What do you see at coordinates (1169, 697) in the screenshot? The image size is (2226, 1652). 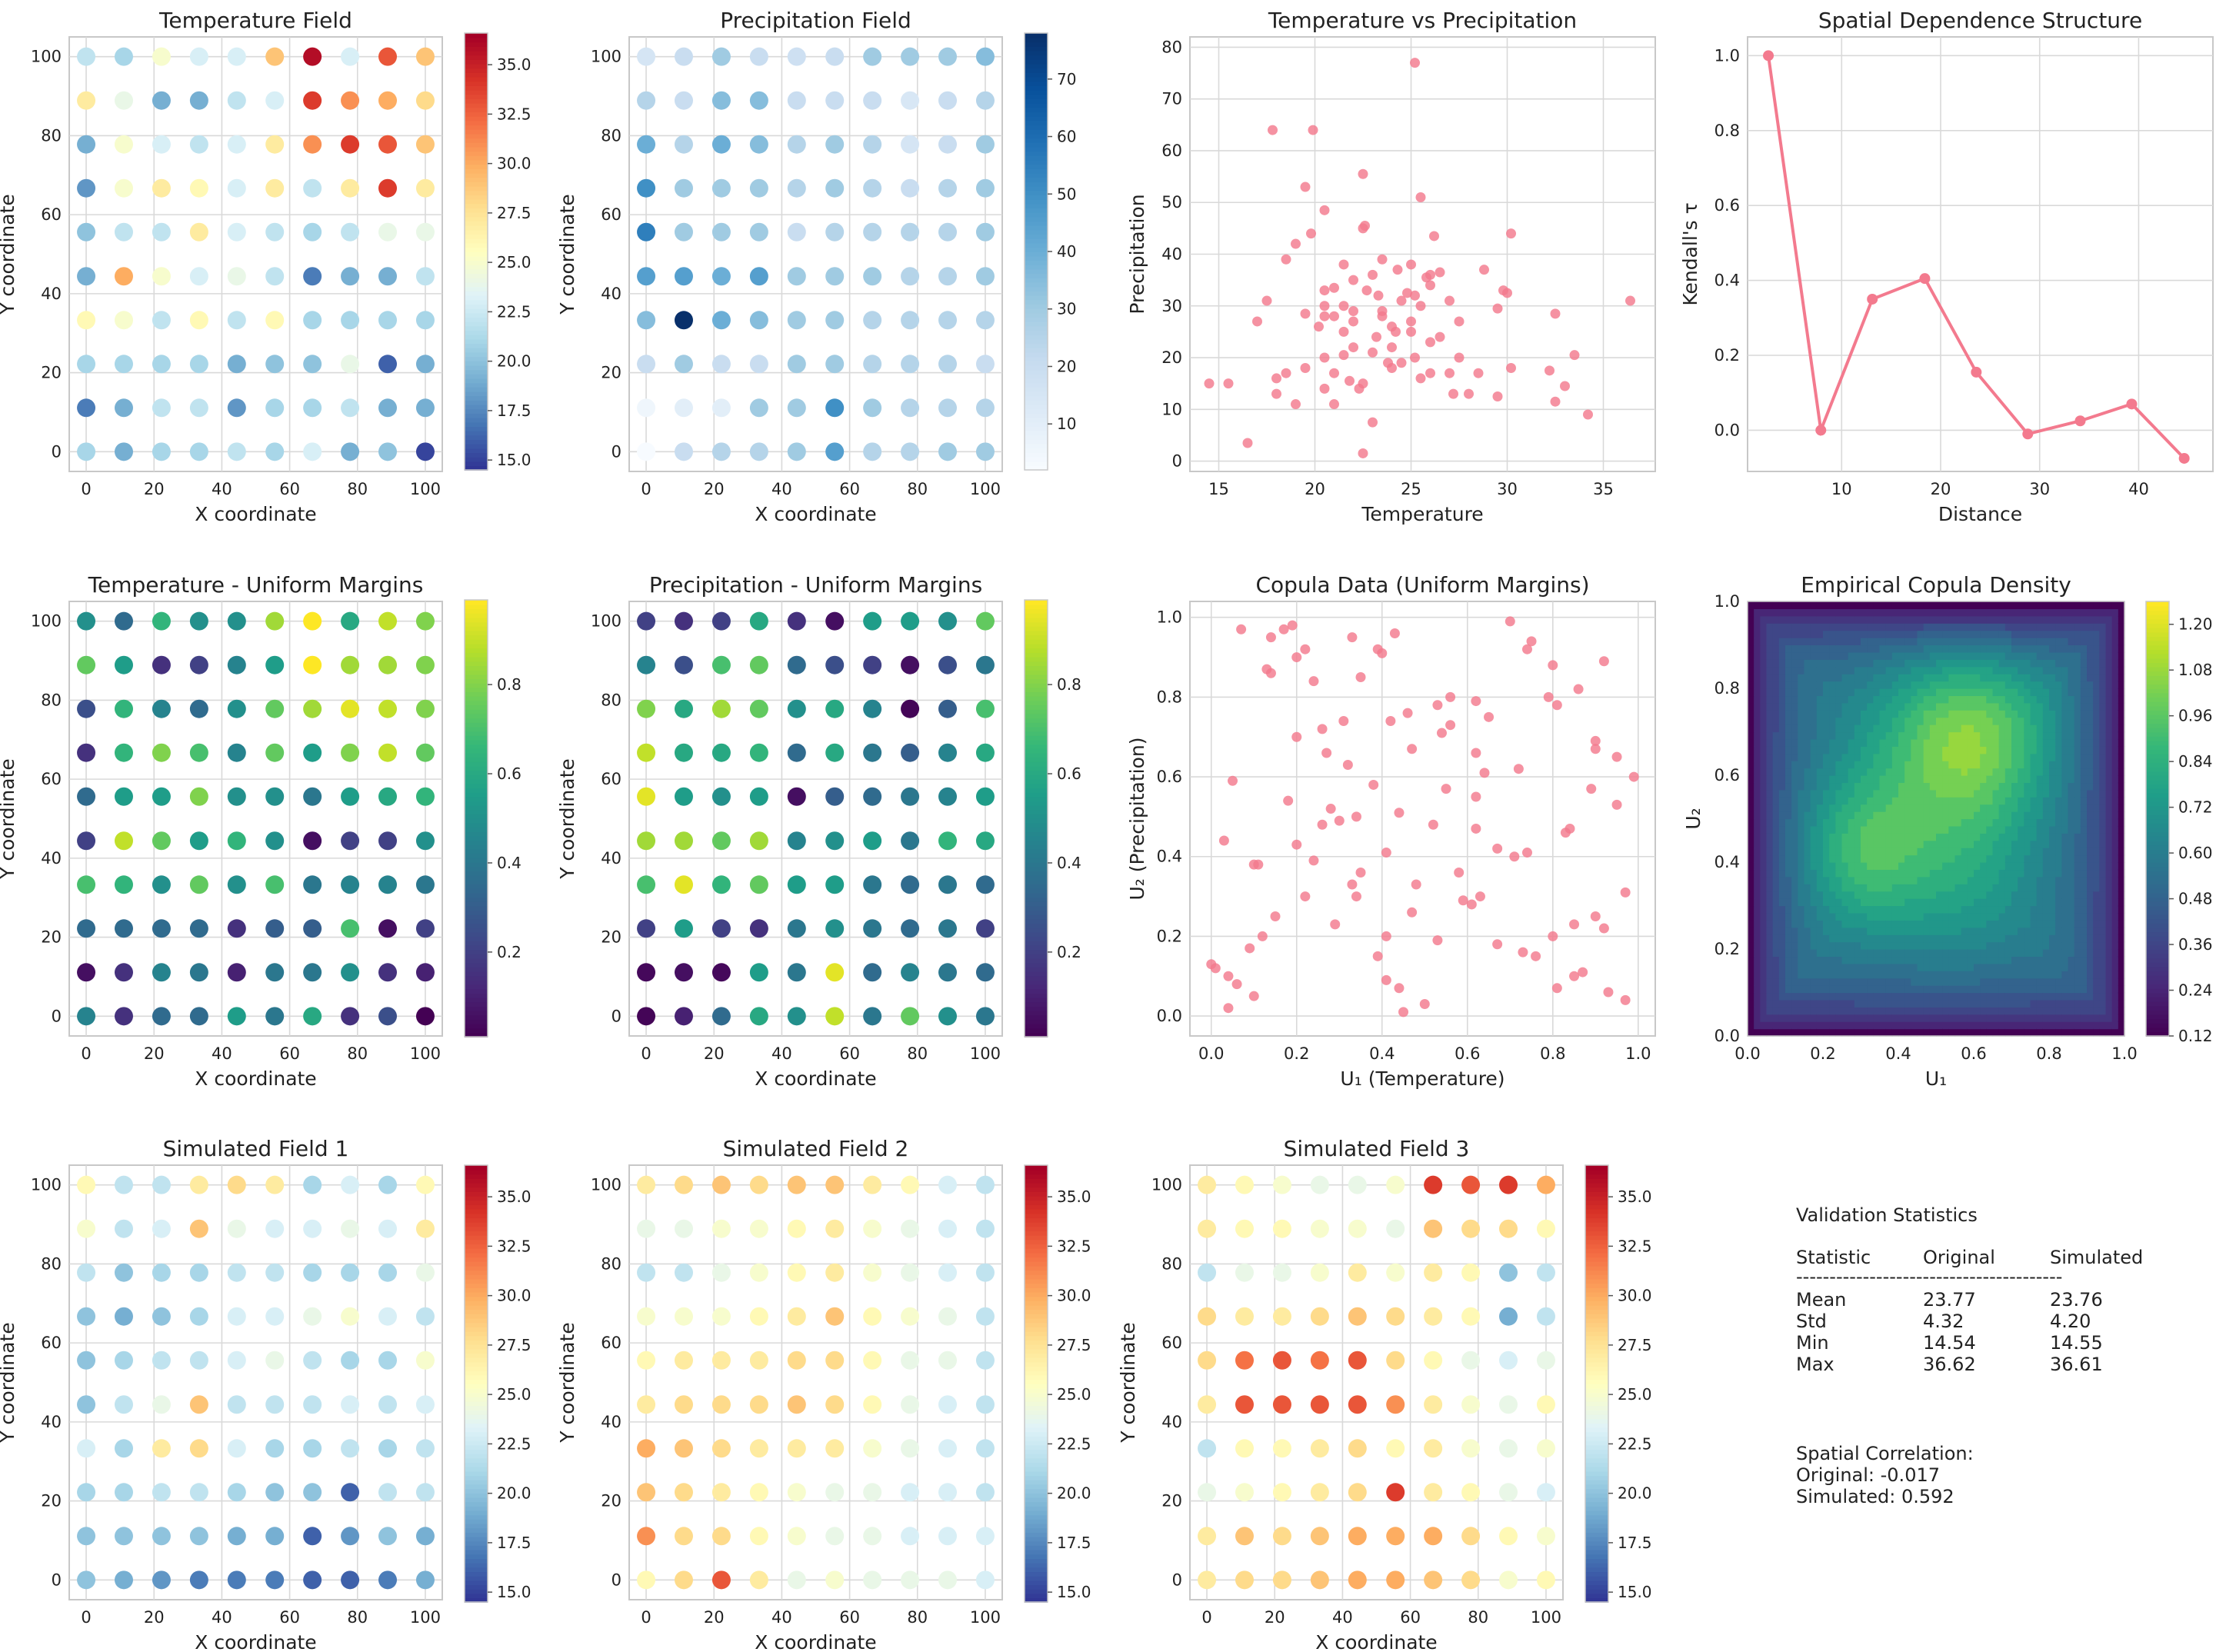 I see `y-tick-label: 0.8` at bounding box center [1169, 697].